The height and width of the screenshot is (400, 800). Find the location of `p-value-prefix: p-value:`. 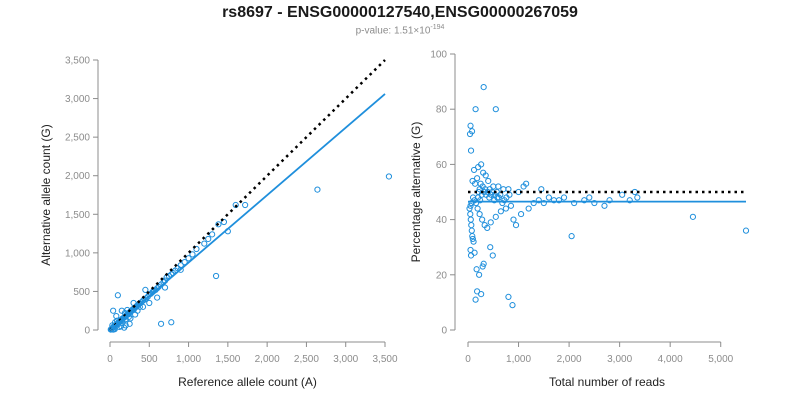

p-value-prefix: p-value: is located at coordinates (374, 31).